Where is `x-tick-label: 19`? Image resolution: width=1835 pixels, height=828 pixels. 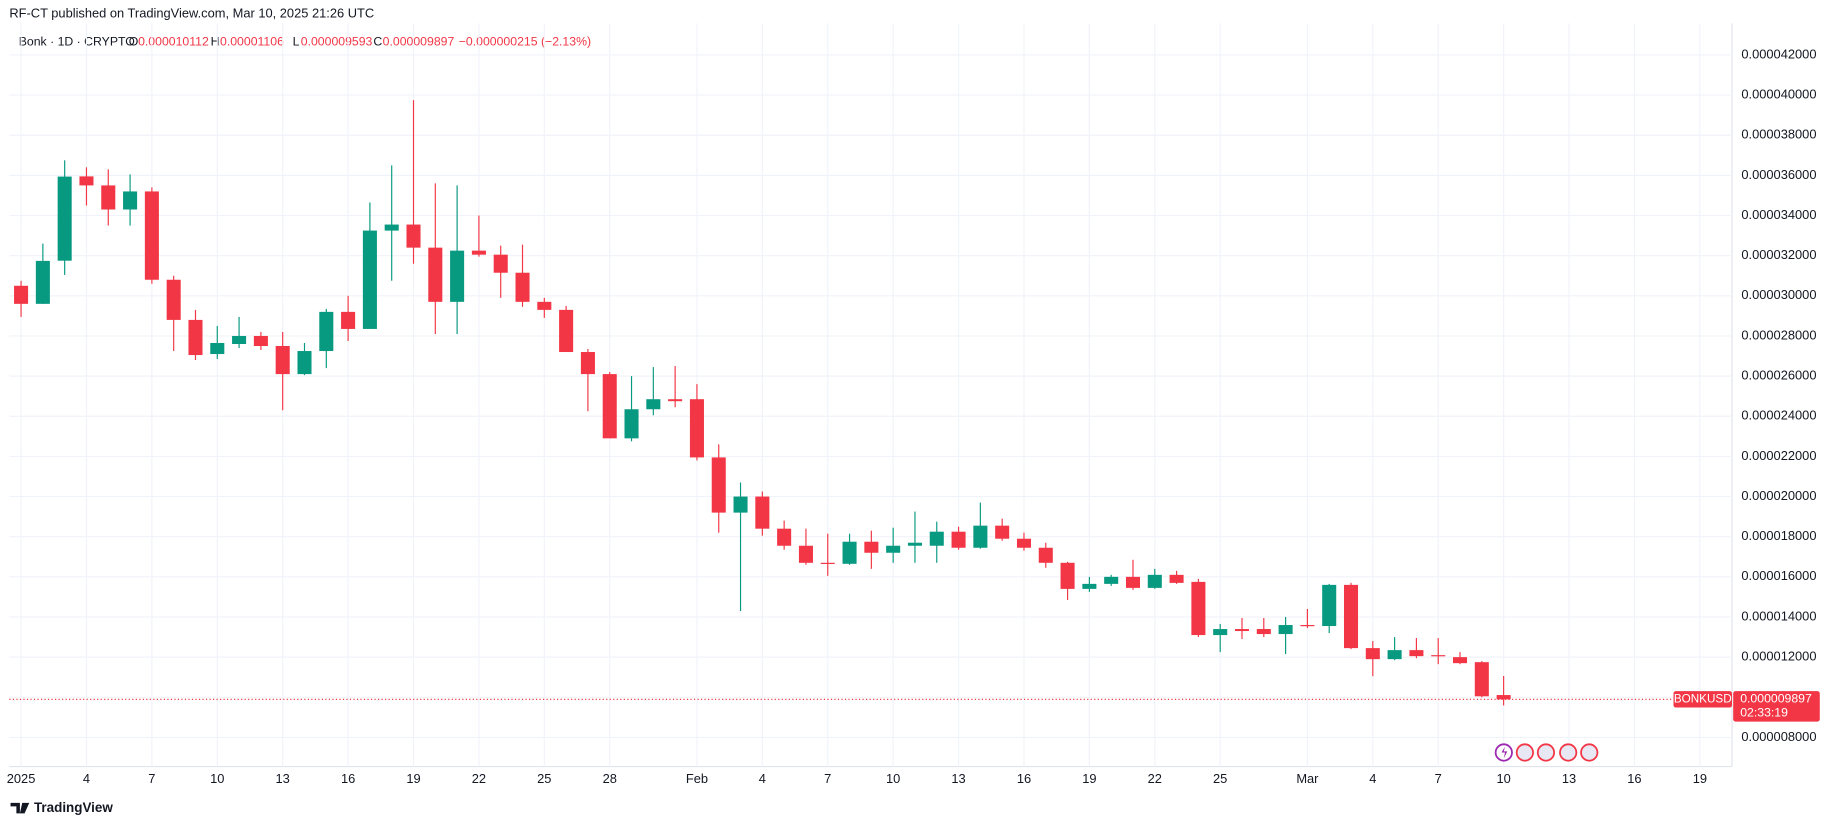 x-tick-label: 19 is located at coordinates (413, 778).